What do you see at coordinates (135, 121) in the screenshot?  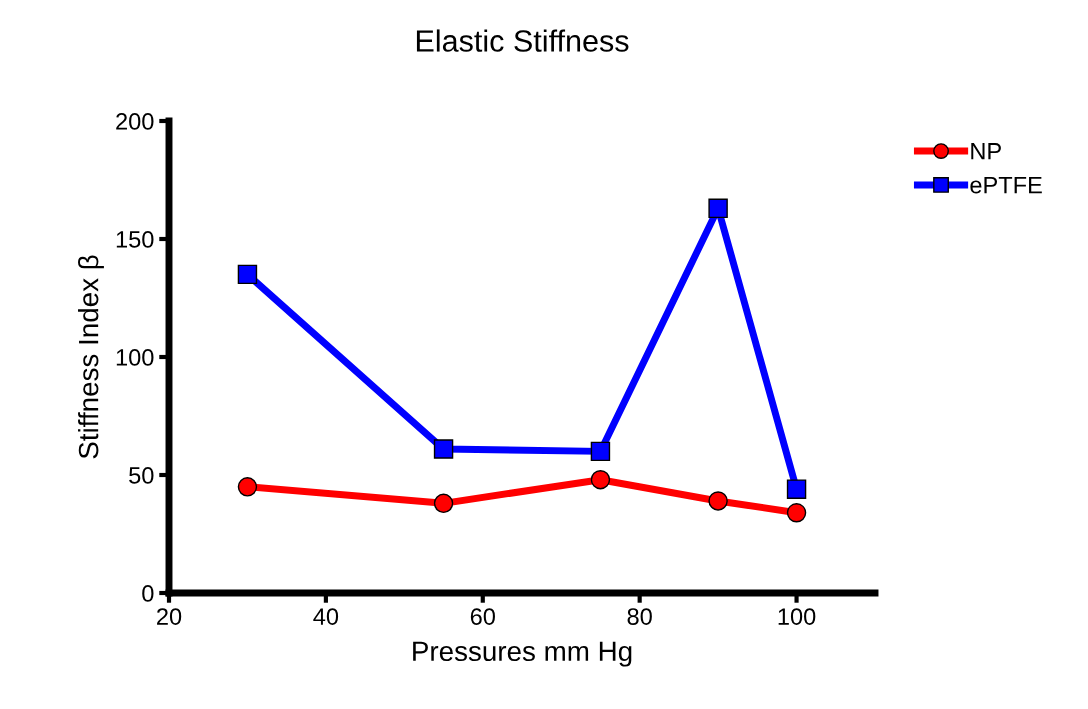 I see `y-tick-label: 200` at bounding box center [135, 121].